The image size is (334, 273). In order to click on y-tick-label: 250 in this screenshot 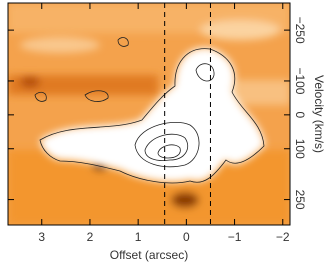, I will do `click(300, 200)`.